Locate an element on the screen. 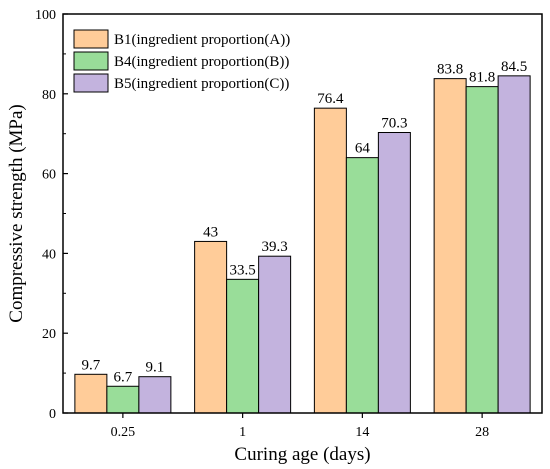 This screenshot has width=550, height=469. y-tick-label: 80 is located at coordinates (49, 95).